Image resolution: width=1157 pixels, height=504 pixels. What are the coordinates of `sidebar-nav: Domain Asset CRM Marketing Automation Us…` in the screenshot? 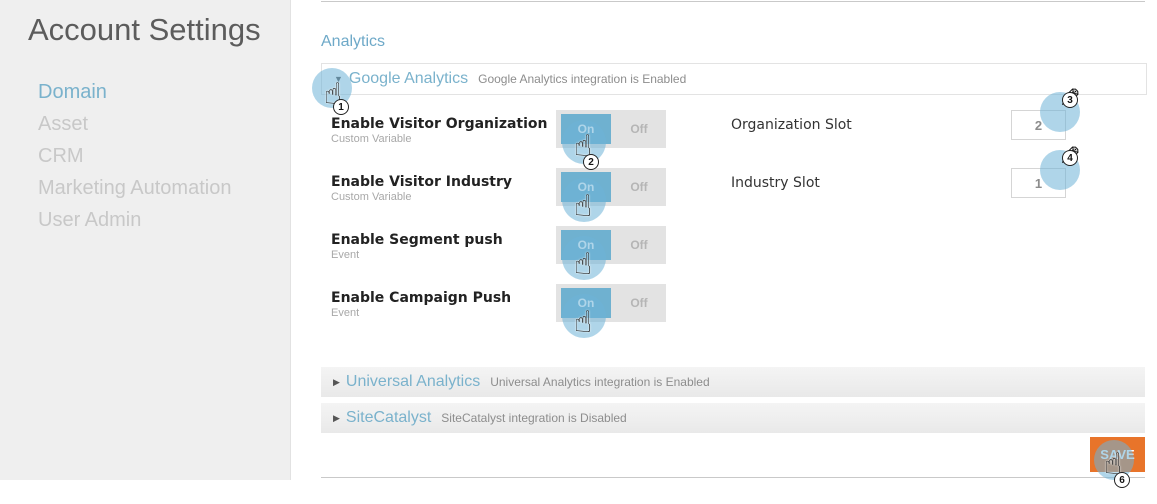 It's located at (134, 156).